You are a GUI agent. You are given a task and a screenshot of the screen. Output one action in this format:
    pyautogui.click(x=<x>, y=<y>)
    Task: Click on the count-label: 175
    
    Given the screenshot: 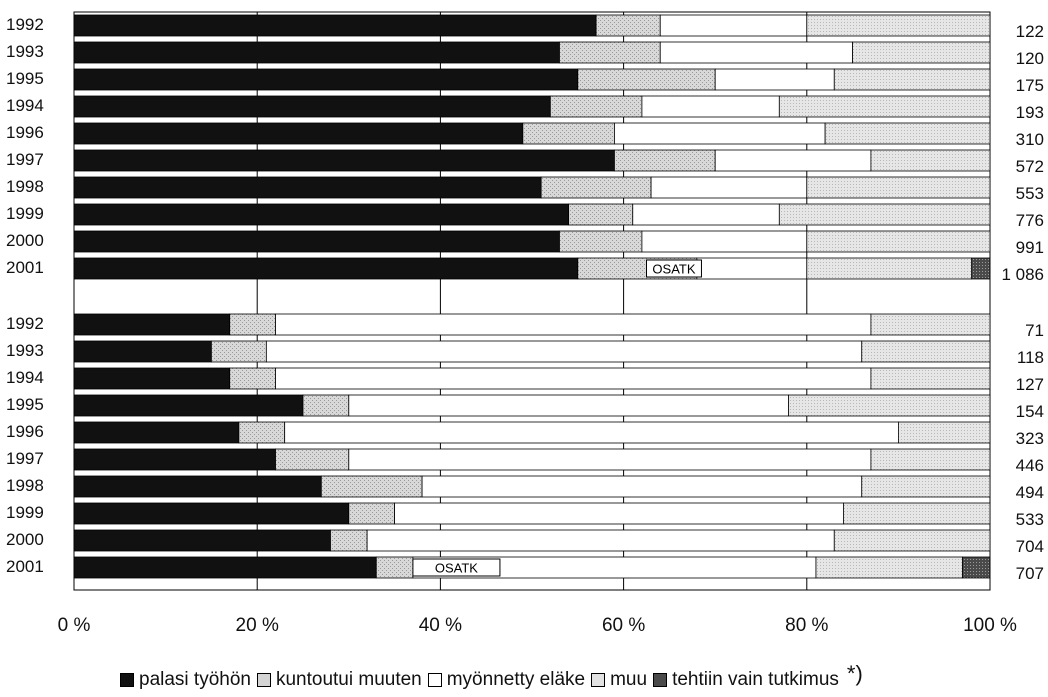 What is the action you would take?
    pyautogui.click(x=1030, y=85)
    